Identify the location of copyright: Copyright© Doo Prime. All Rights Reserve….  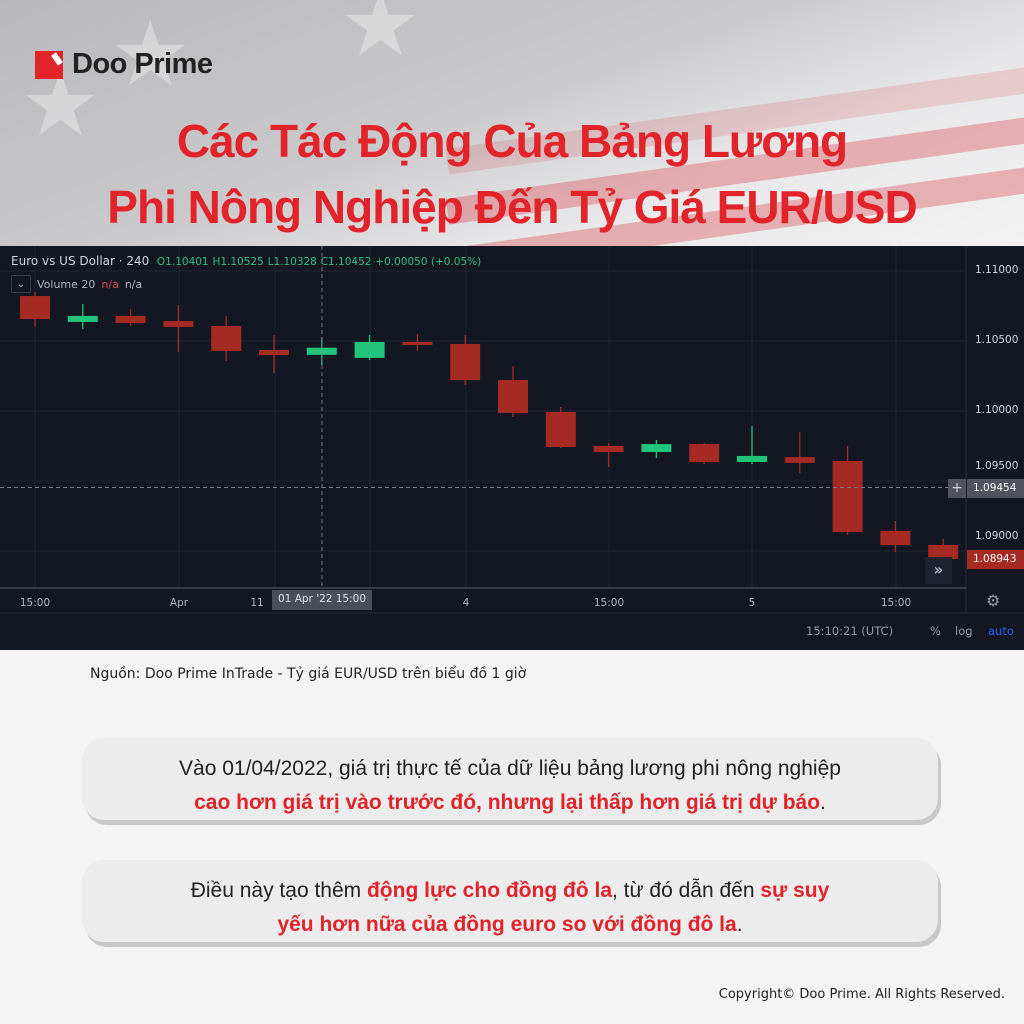
(861, 994).